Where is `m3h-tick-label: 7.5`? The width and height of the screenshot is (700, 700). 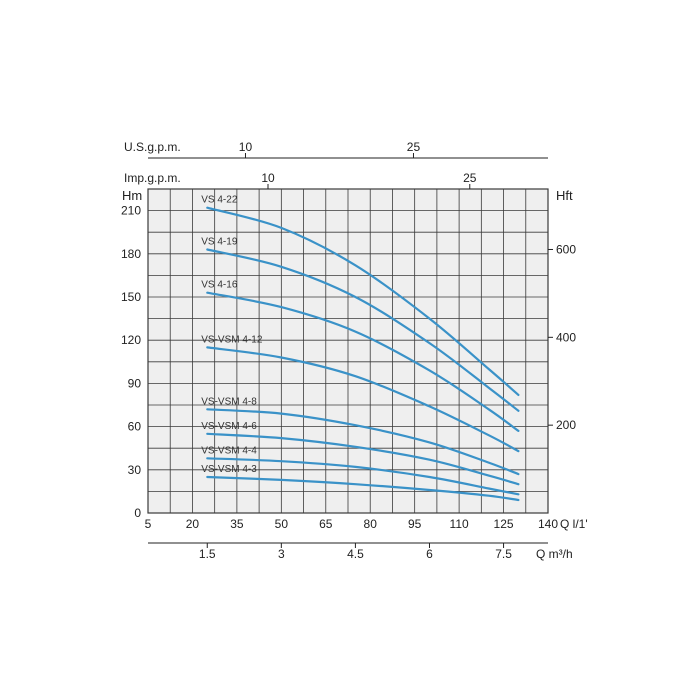 m3h-tick-label: 7.5 is located at coordinates (503, 554).